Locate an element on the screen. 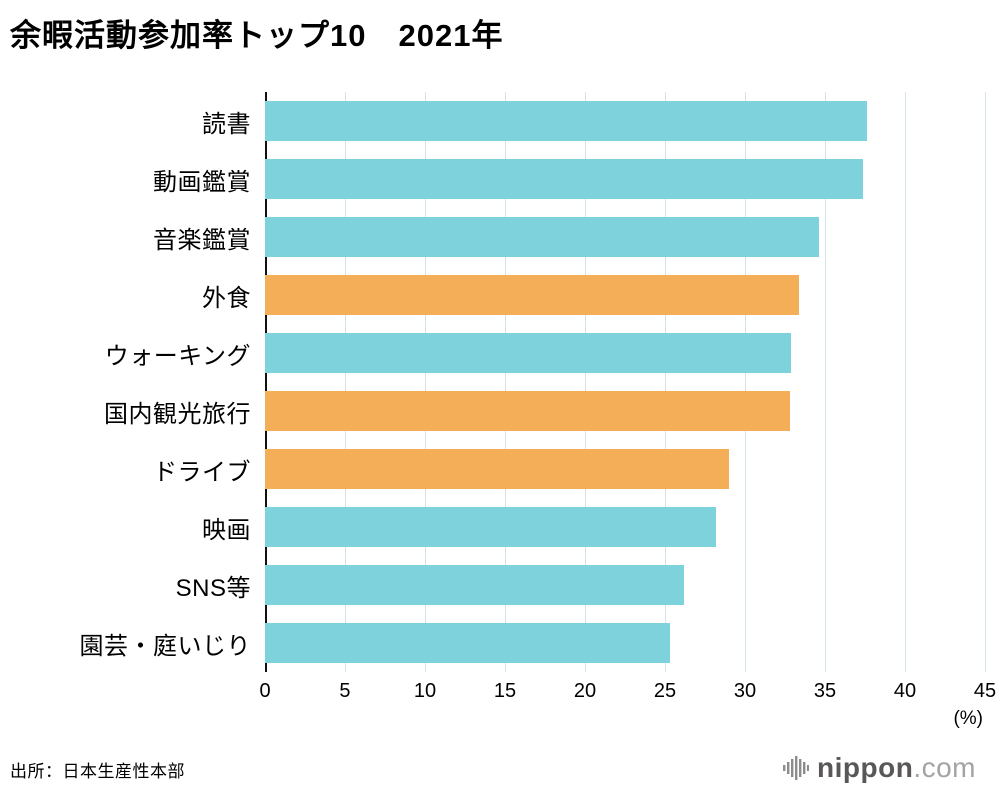  source-note: 出所：日本生産性本部 is located at coordinates (97, 771).